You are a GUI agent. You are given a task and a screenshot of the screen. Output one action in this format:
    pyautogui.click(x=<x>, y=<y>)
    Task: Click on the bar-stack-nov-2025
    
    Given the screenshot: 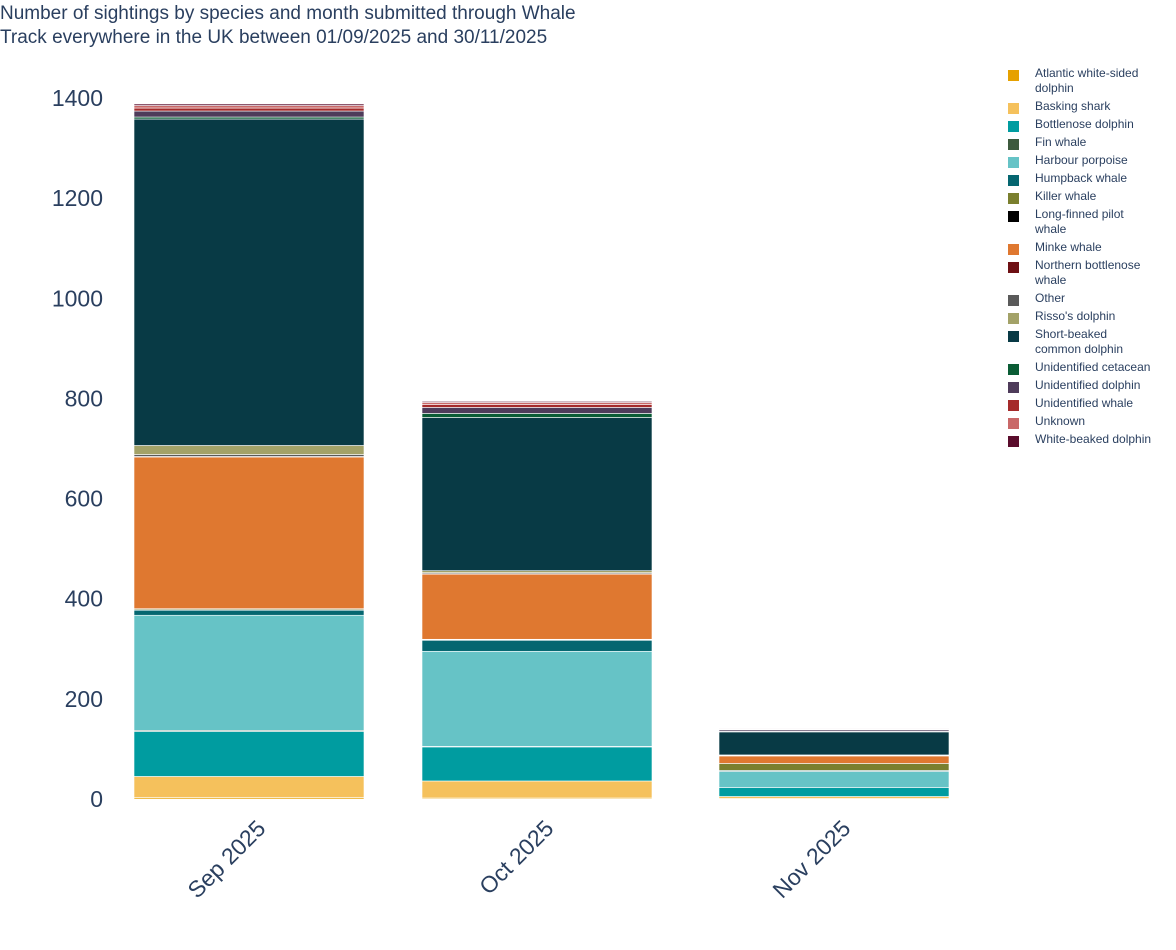 What is the action you would take?
    pyautogui.click(x=834, y=764)
    